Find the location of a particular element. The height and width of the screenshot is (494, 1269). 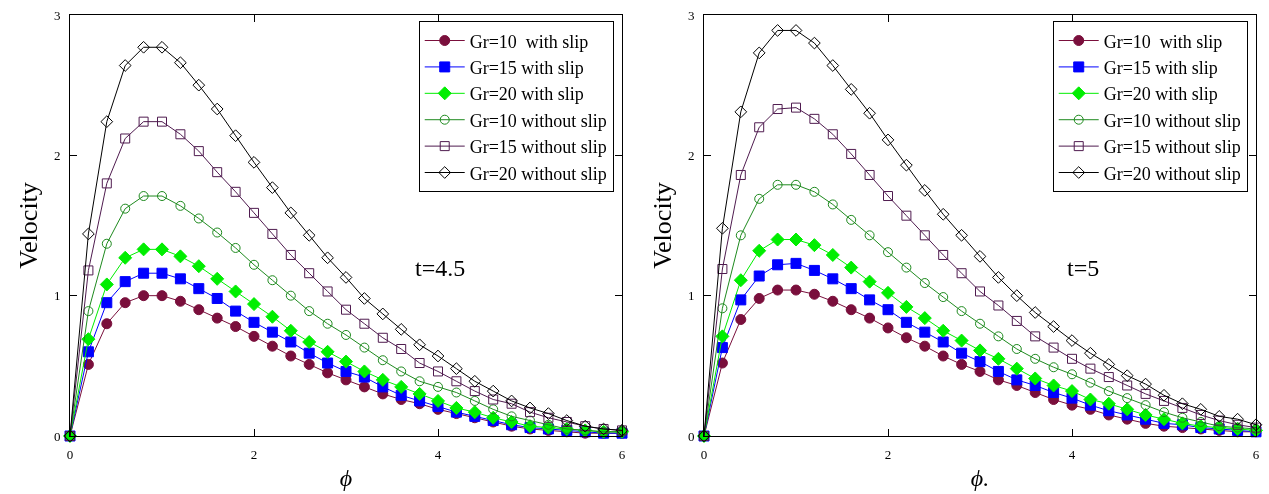

x-axis-title: ϕ. is located at coordinates (980, 477).